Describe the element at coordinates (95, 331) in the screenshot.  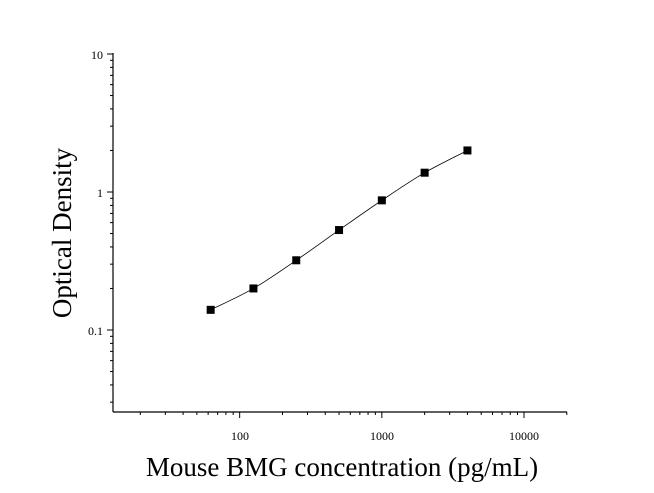
I see `y-tick-label-0.1: 0.1` at that location.